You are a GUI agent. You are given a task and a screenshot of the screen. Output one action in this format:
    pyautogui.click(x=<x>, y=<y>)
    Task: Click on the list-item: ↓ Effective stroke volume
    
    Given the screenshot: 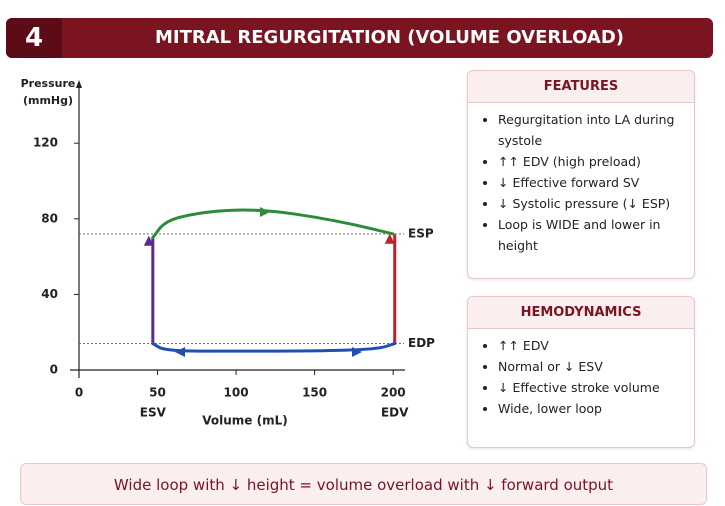 What is the action you would take?
    pyautogui.click(x=591, y=387)
    